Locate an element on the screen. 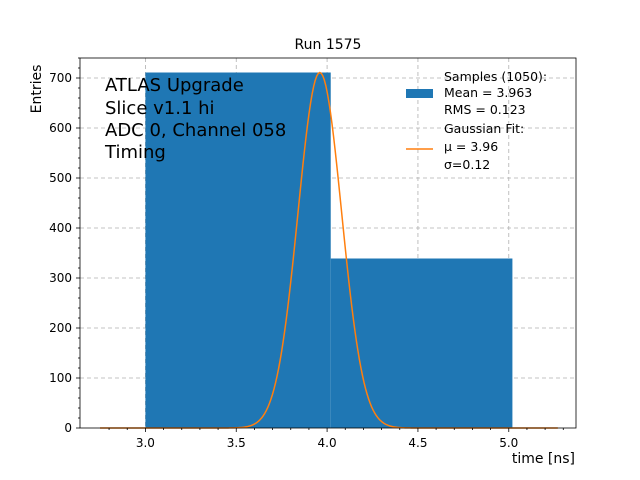 Image resolution: width=640 pixels, height=480 pixels. x-tick-label: 3.0 is located at coordinates (145, 443).